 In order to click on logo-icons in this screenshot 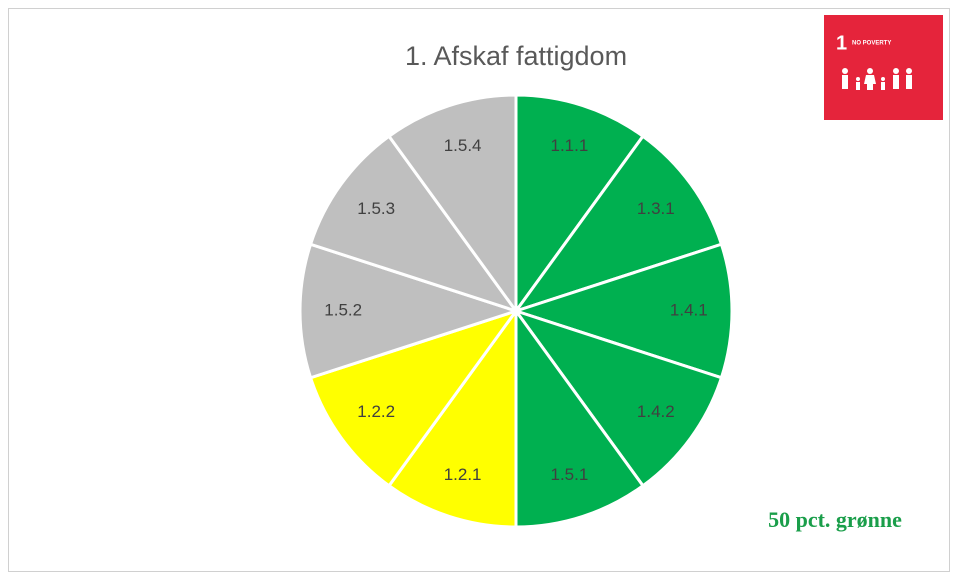, I will do `click(877, 79)`.